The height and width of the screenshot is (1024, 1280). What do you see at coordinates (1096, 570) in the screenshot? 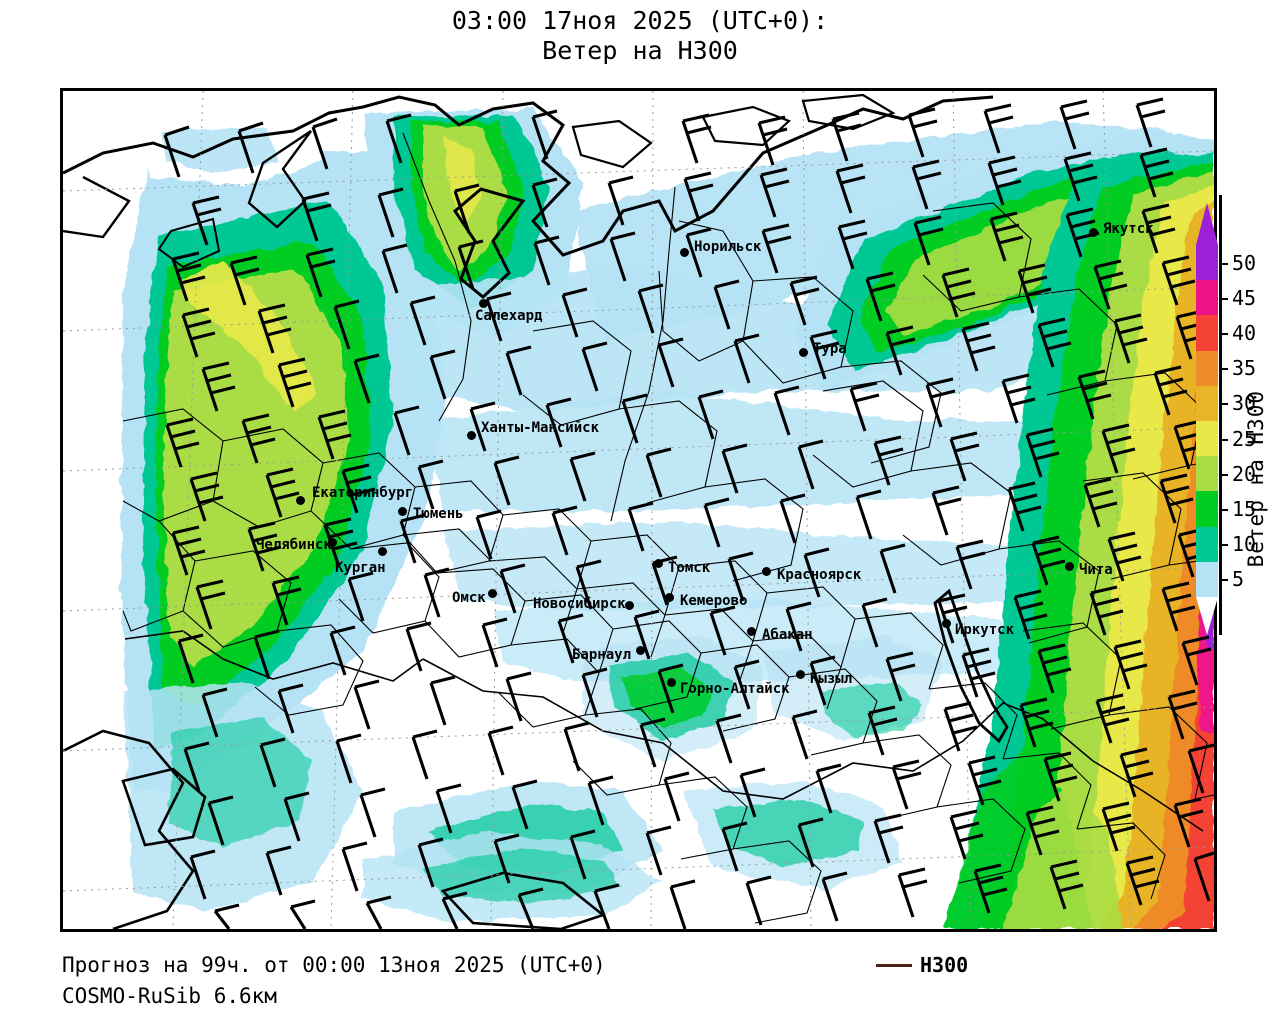
I see `city-label: Чита` at bounding box center [1096, 570].